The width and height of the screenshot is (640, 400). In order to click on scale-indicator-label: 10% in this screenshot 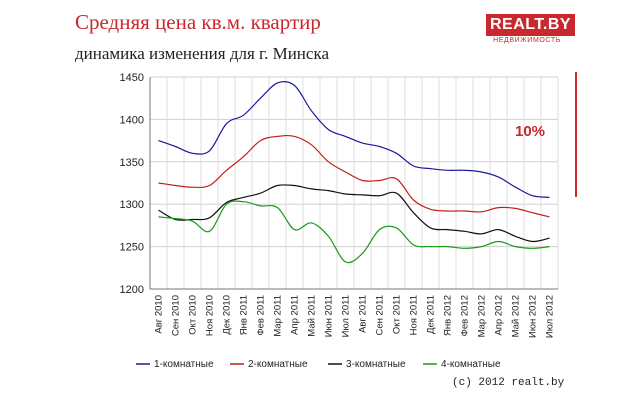, I will do `click(530, 131)`.